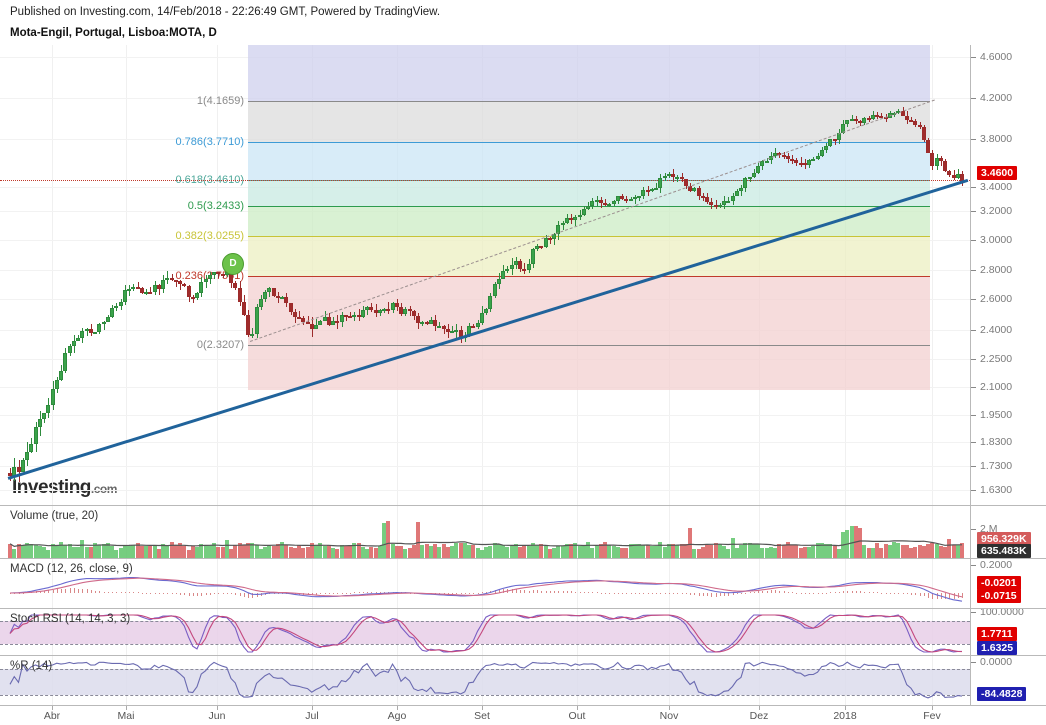 Image resolution: width=1046 pixels, height=725 pixels. I want to click on stoch-rsi-indicator-pane: Stoch RSI (14, 14, 3, 3), so click(485, 632).